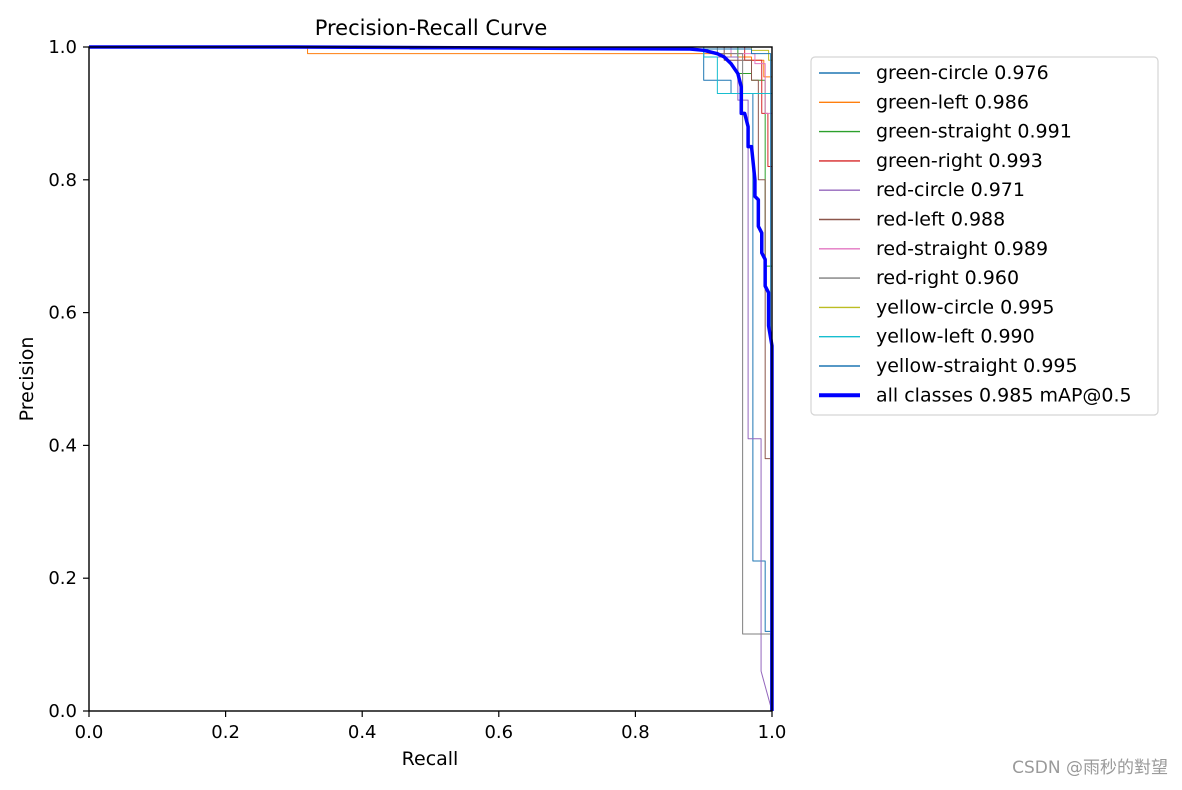  I want to click on legend-label-all-classes: all classes 0.985 mAP@0.5, so click(1004, 395).